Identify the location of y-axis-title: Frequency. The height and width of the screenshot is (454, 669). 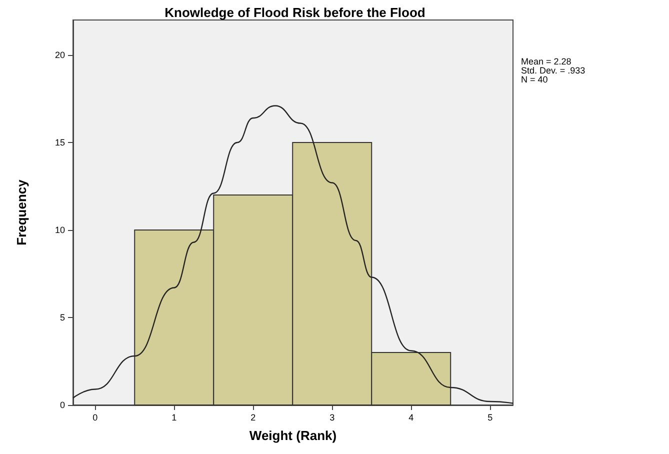
(21, 212).